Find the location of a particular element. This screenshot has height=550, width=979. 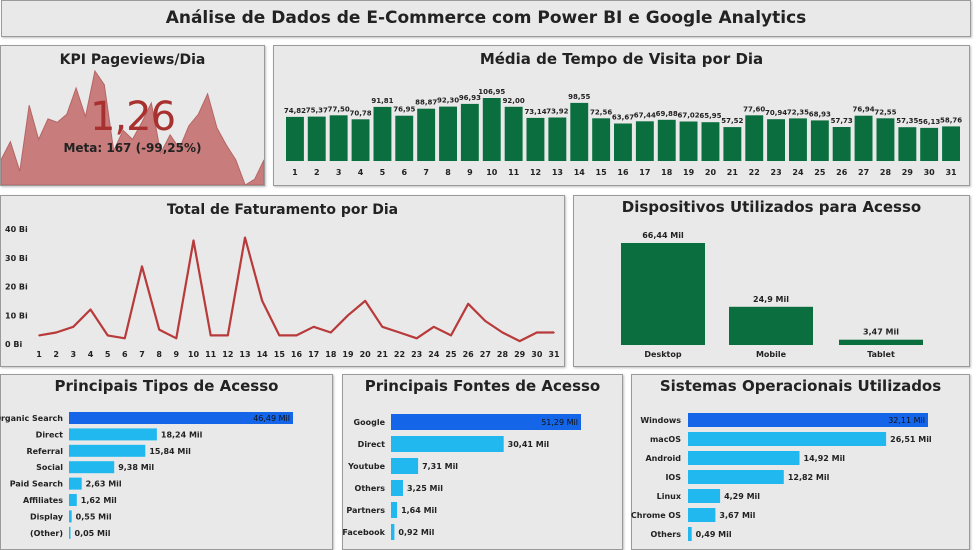

visit-time-value-label: 70,78 is located at coordinates (360, 113).